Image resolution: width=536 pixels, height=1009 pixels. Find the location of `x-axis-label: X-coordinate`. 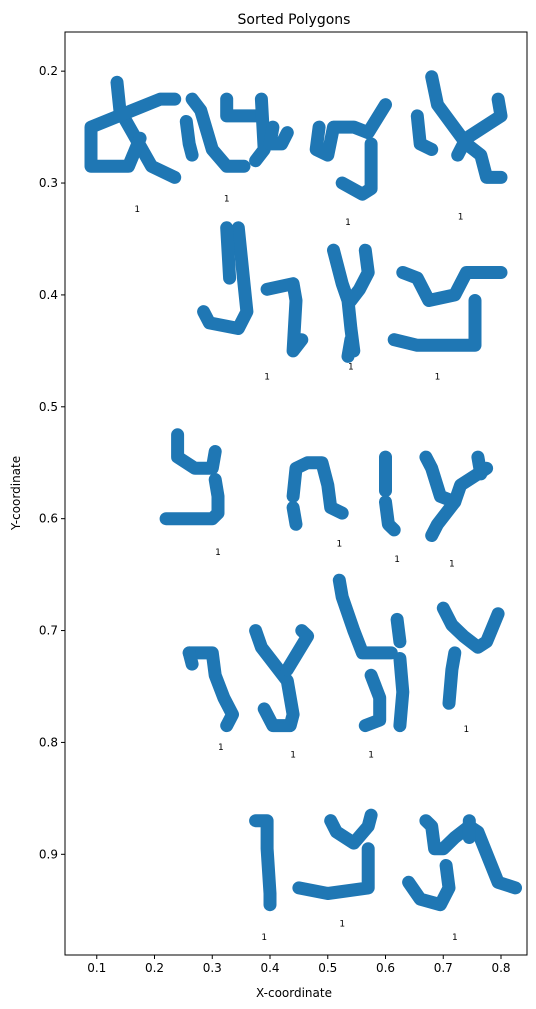

x-axis-label: X-coordinate is located at coordinates (294, 993).